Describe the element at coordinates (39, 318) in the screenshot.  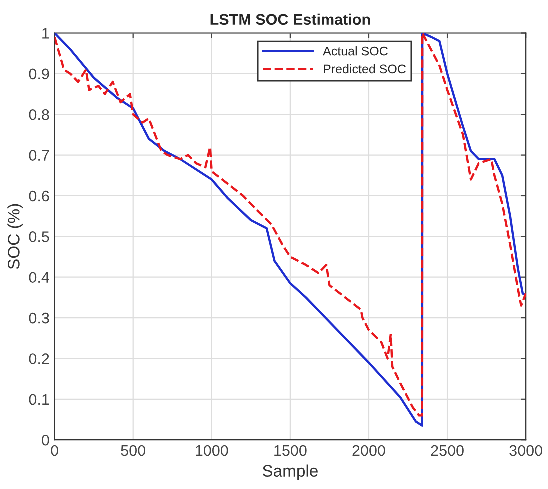
I see `y-tick-label: 0.3` at that location.